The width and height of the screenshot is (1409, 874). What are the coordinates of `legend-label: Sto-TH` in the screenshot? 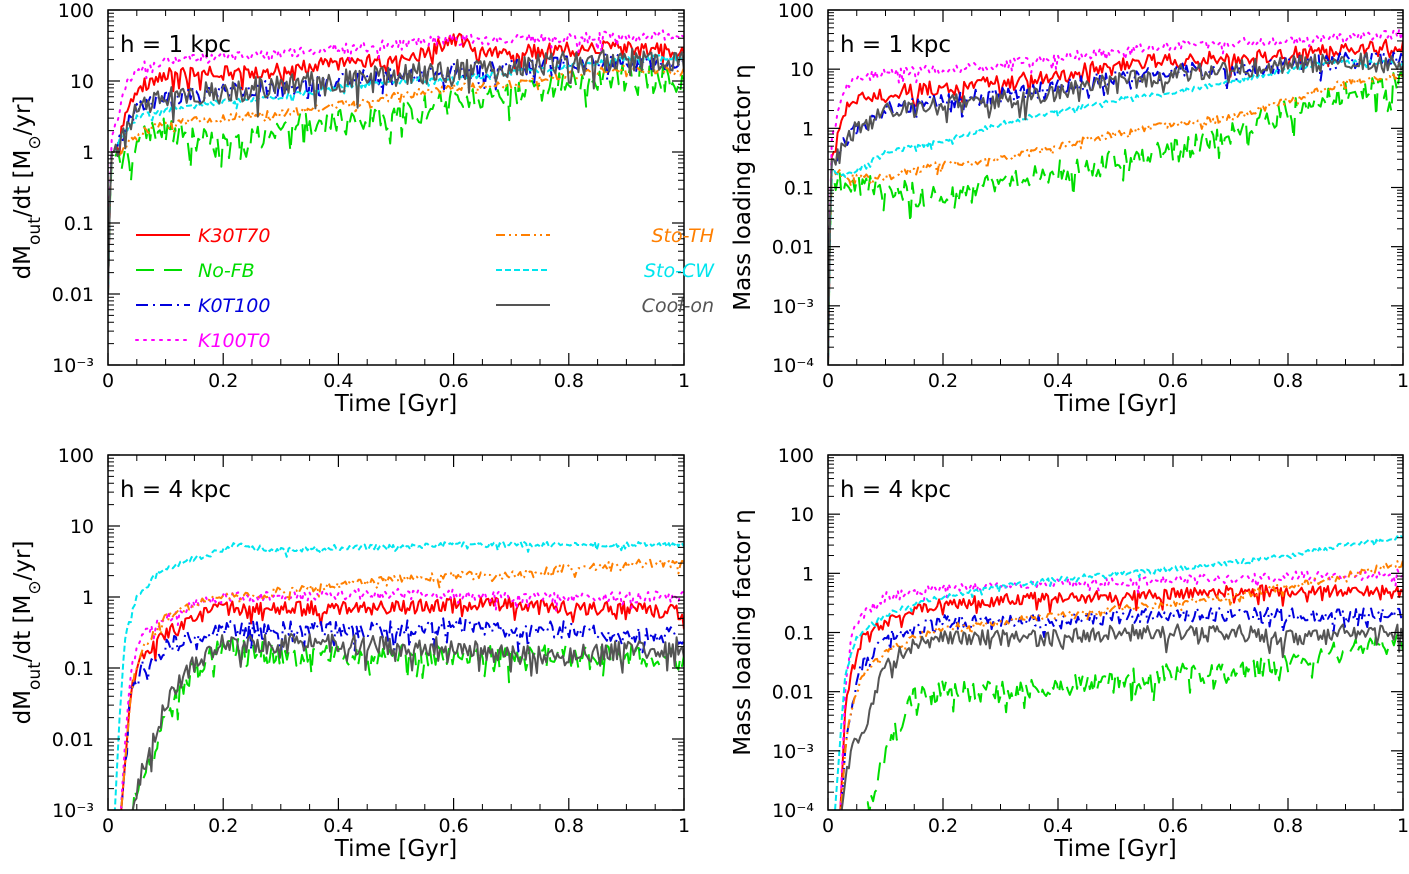 It's located at (682, 236).